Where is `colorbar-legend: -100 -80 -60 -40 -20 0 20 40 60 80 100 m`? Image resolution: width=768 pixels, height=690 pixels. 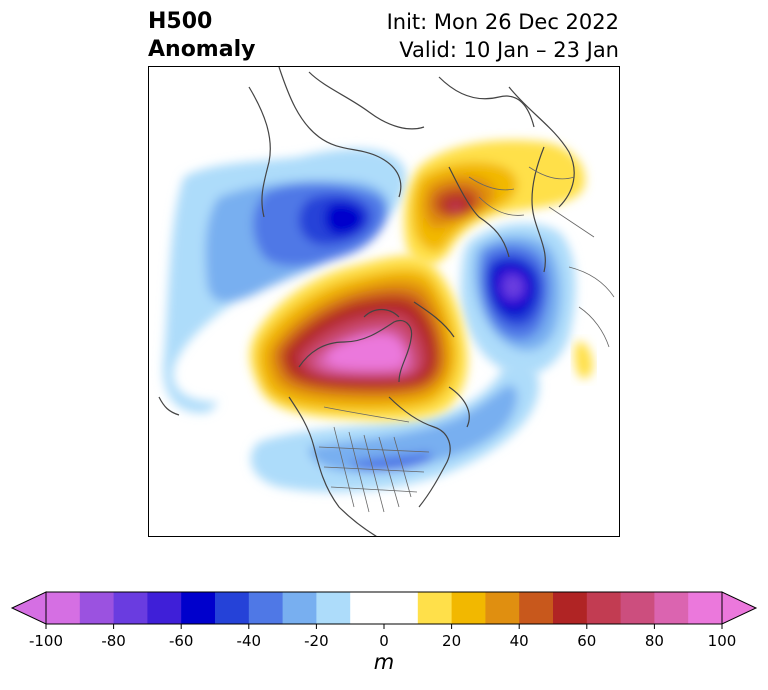
colorbar-legend: -100 -80 -60 -40 -20 0 20 40 60 80 100 m is located at coordinates (384, 635).